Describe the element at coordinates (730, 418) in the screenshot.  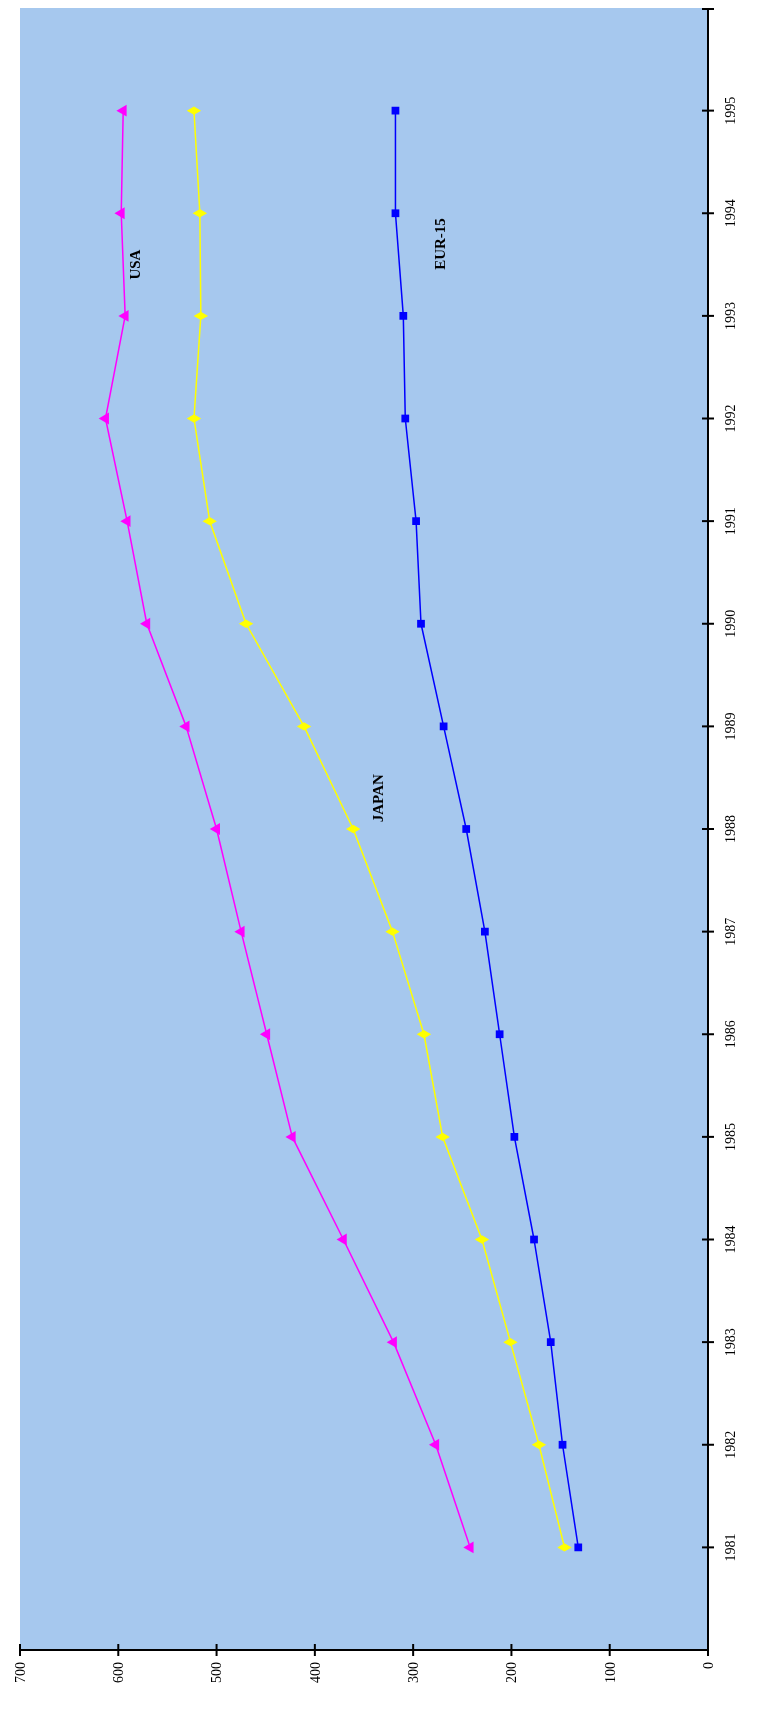
I see `y-tick-label: 1992` at that location.